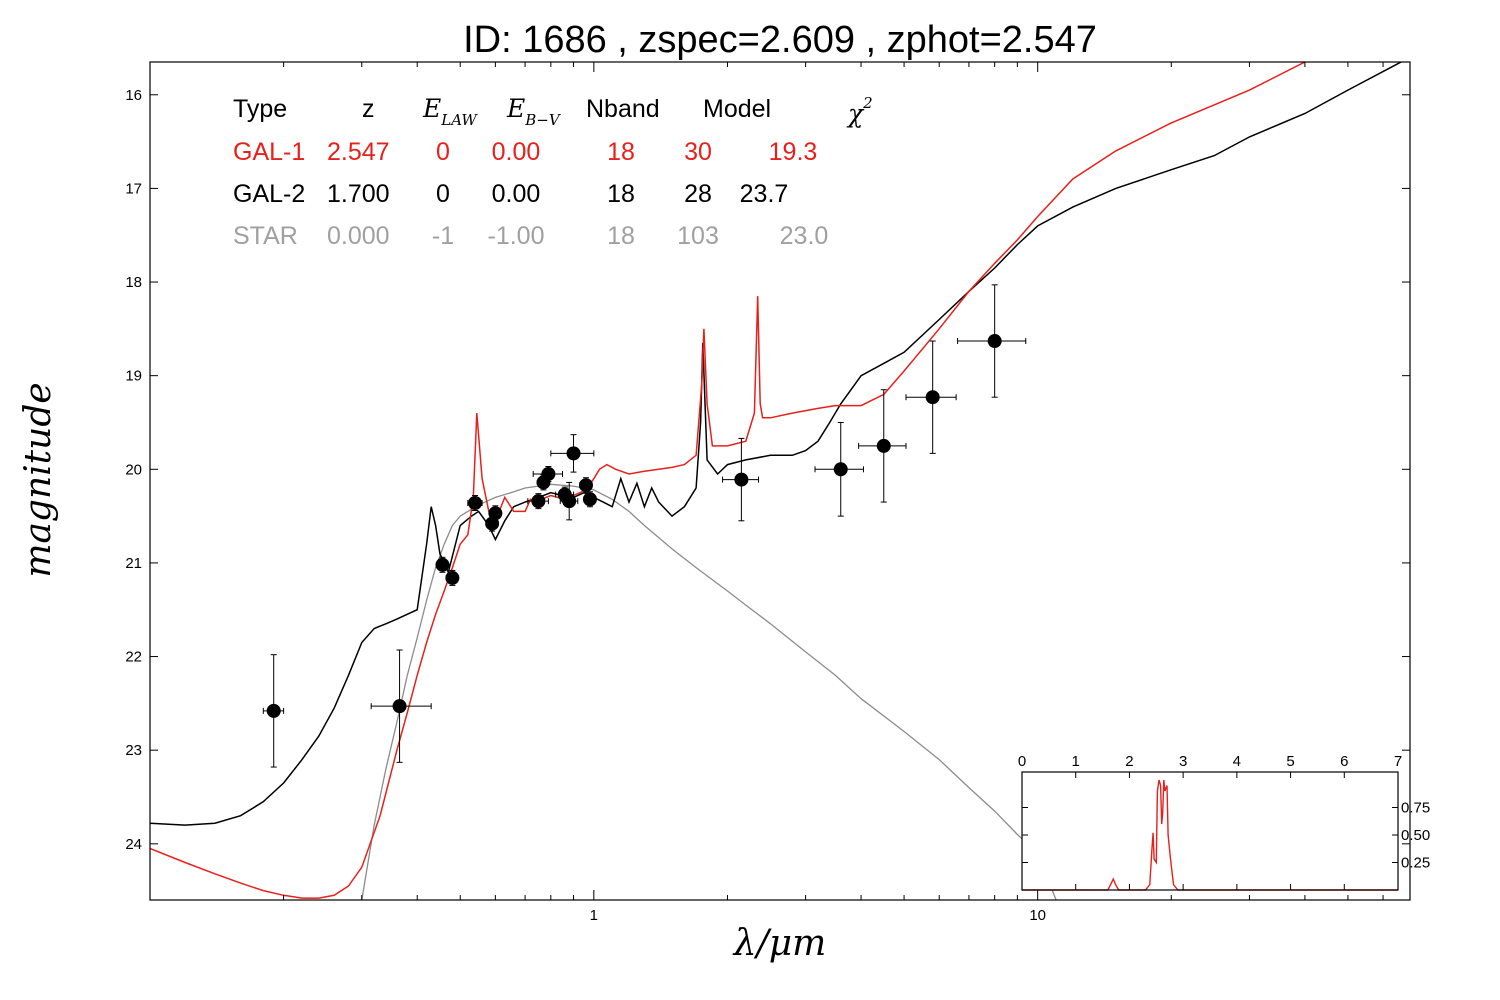 The width and height of the screenshot is (1500, 1000). I want to click on inset-x-tick-label: 0, so click(1022, 761).